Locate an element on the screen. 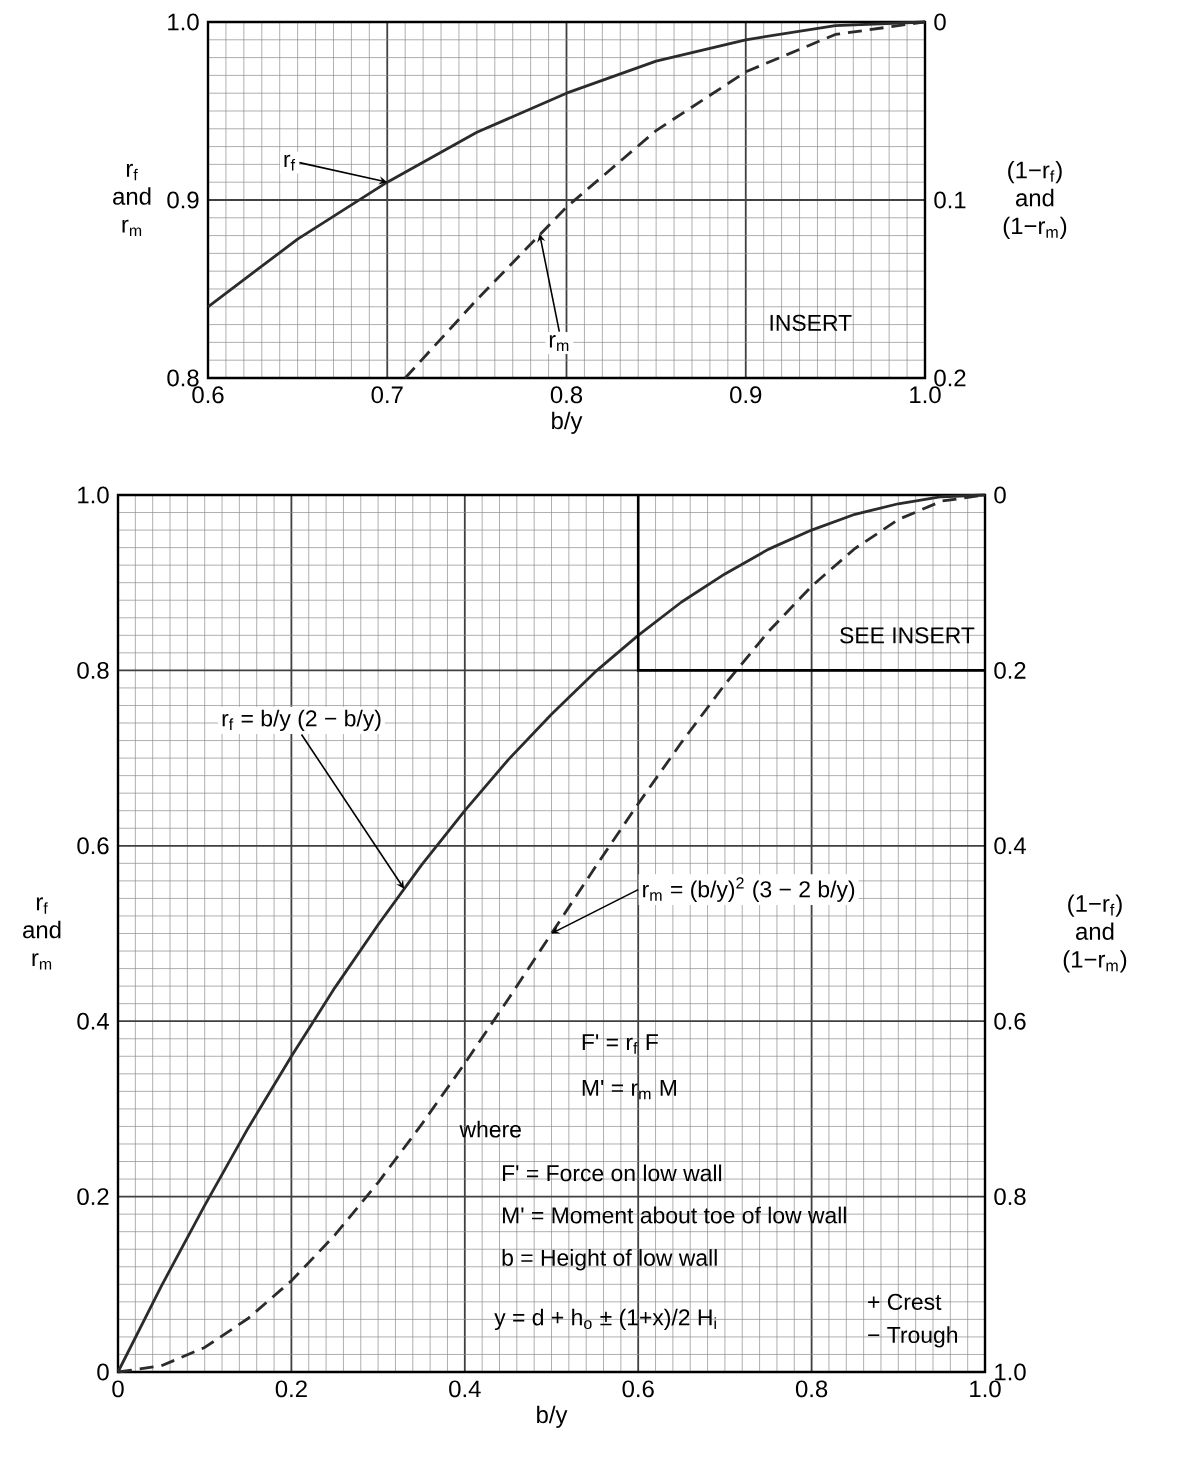 This screenshot has height=1465, width=1178. y-tick-label: 0.2 is located at coordinates (93, 1197).